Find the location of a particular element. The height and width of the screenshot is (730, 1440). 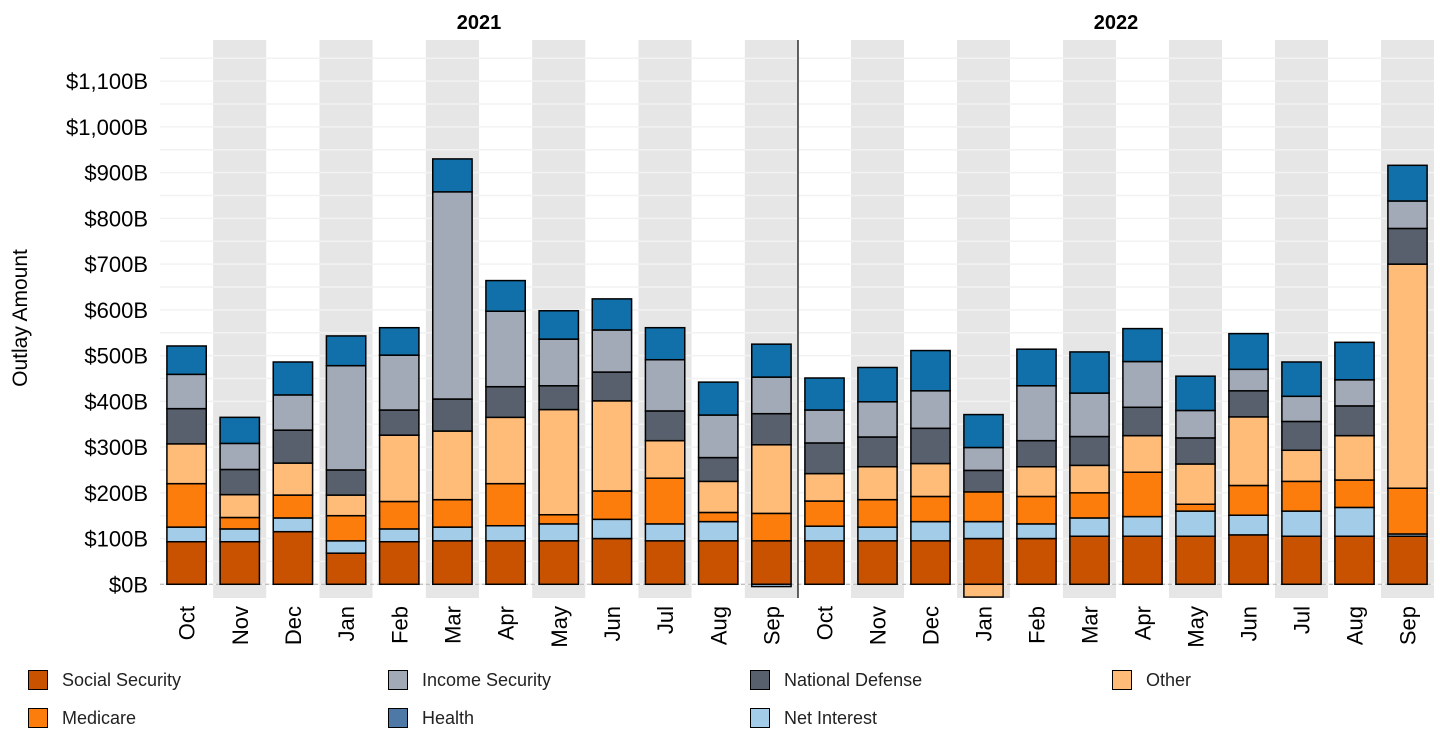

bar-stack-2021-Jul is located at coordinates (665, 456).